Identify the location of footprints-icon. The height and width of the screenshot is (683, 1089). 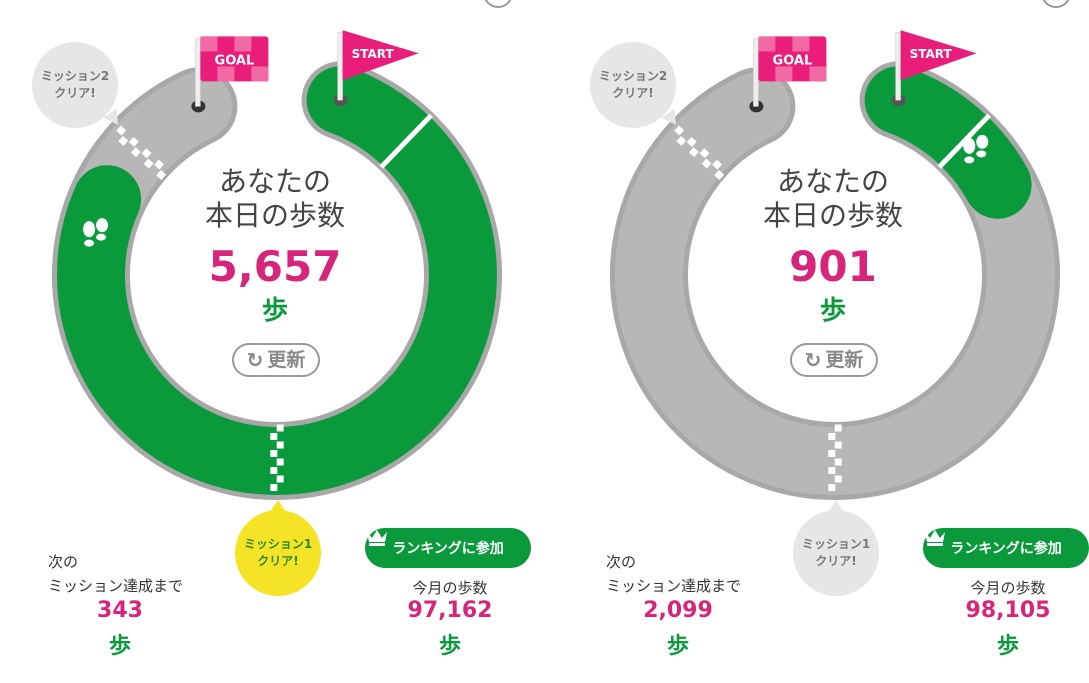
(96, 232).